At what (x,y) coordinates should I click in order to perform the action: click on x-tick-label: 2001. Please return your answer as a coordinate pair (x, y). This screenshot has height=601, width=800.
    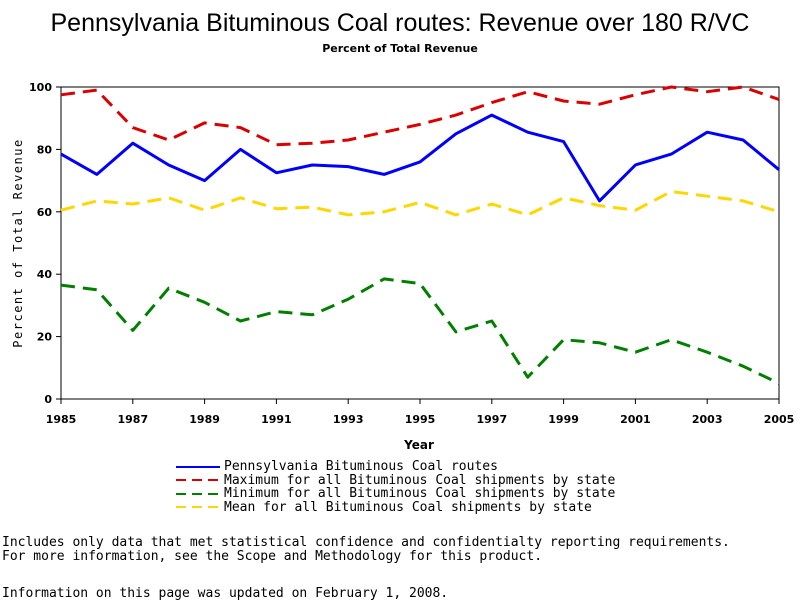
    Looking at the image, I should click on (635, 419).